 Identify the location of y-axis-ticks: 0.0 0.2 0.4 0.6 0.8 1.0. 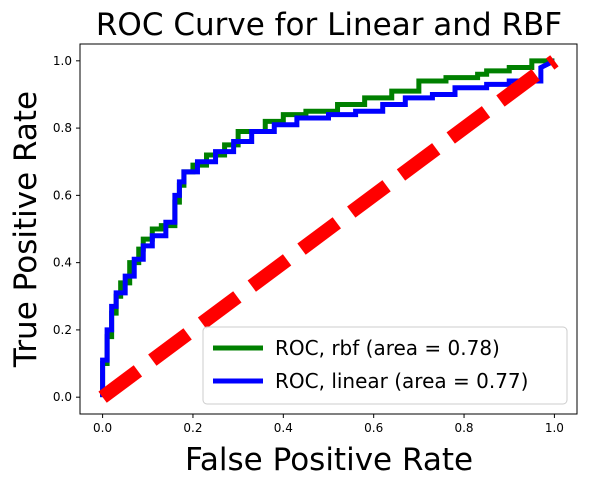
(66, 229).